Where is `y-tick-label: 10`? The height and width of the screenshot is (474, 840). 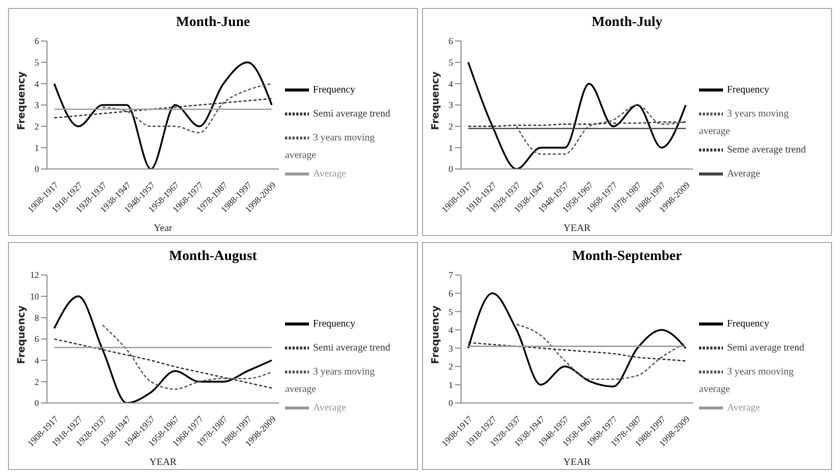
y-tick-label: 10 is located at coordinates (35, 297).